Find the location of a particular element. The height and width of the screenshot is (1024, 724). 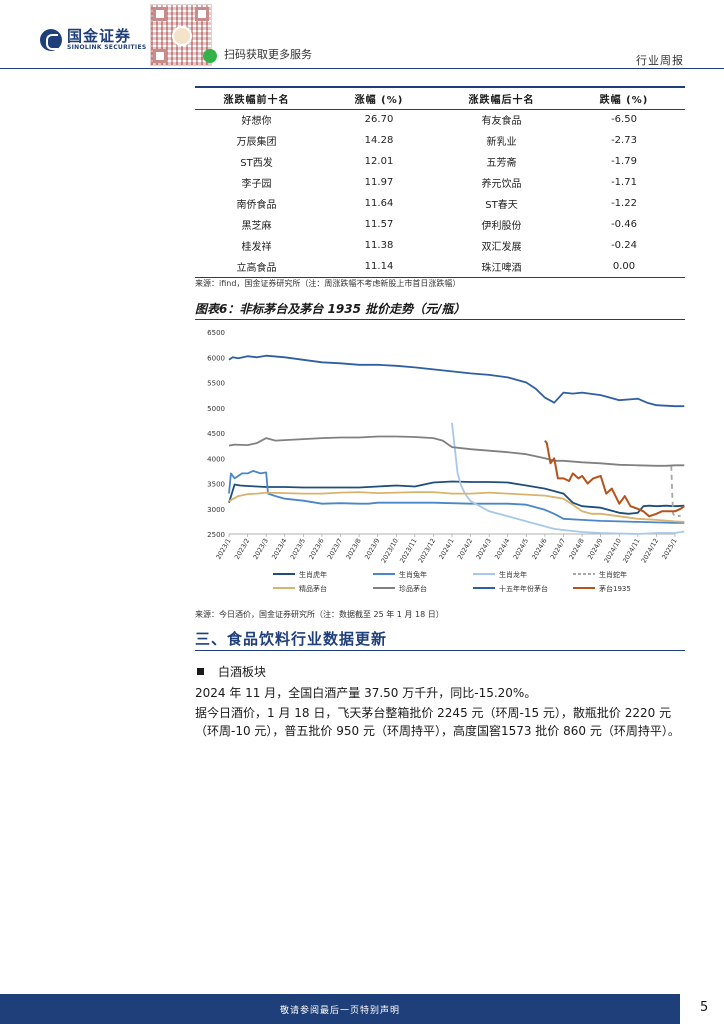

x-tick-label: 2024/8 is located at coordinates (576, 549).